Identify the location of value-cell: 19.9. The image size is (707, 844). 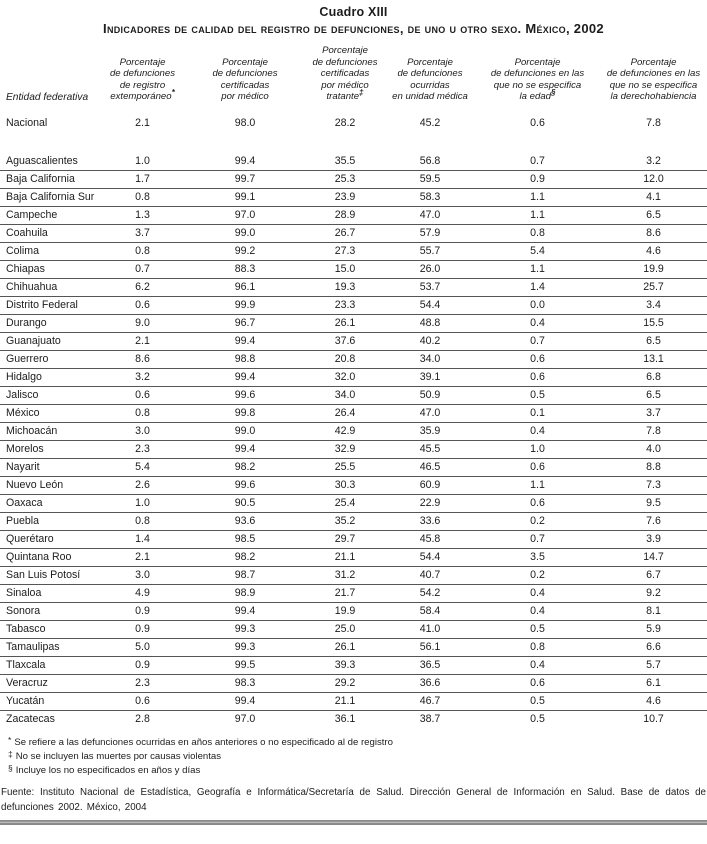
(653, 269).